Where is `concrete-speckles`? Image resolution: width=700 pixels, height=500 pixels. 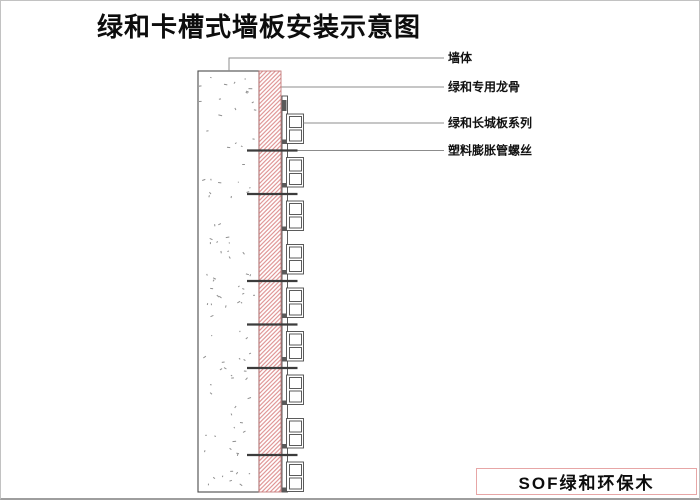 concrete-speckles is located at coordinates (228, 281).